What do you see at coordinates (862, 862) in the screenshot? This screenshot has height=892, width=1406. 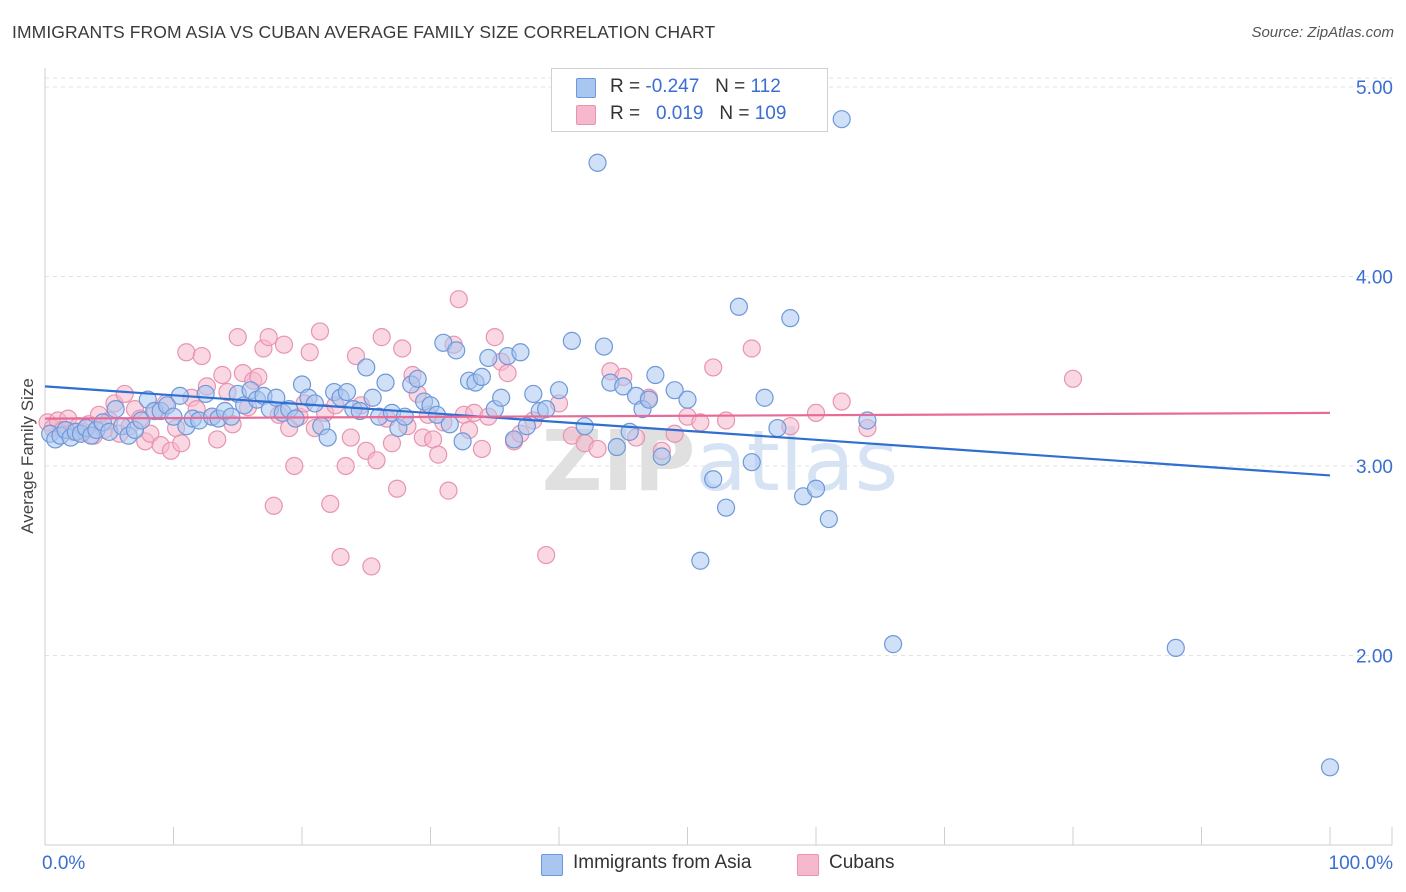 I see `bottom-legend-label-cuban: Cubans` at bounding box center [862, 862].